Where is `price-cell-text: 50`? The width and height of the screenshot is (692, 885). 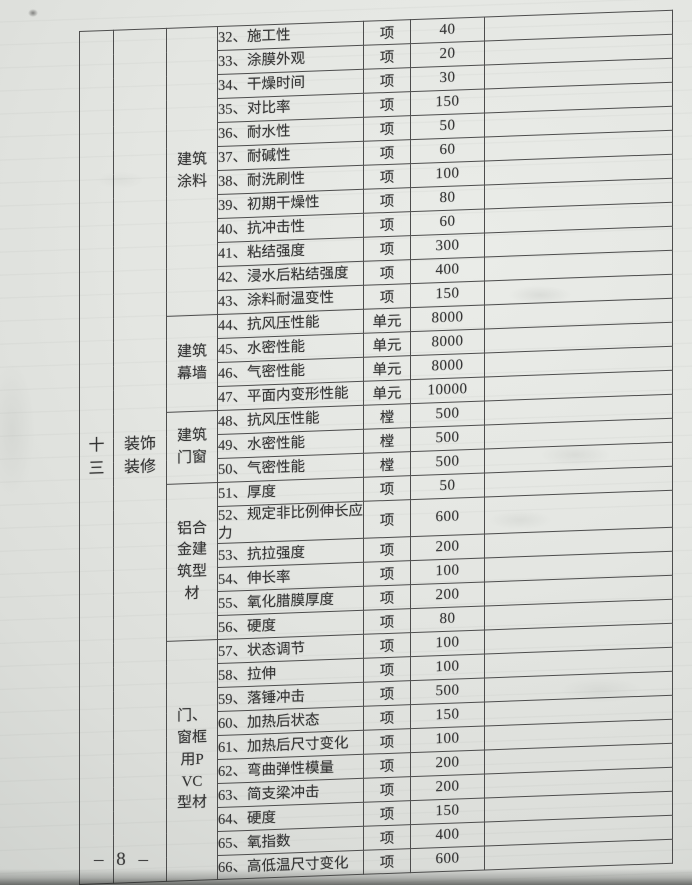 price-cell-text: 50 is located at coordinates (447, 126).